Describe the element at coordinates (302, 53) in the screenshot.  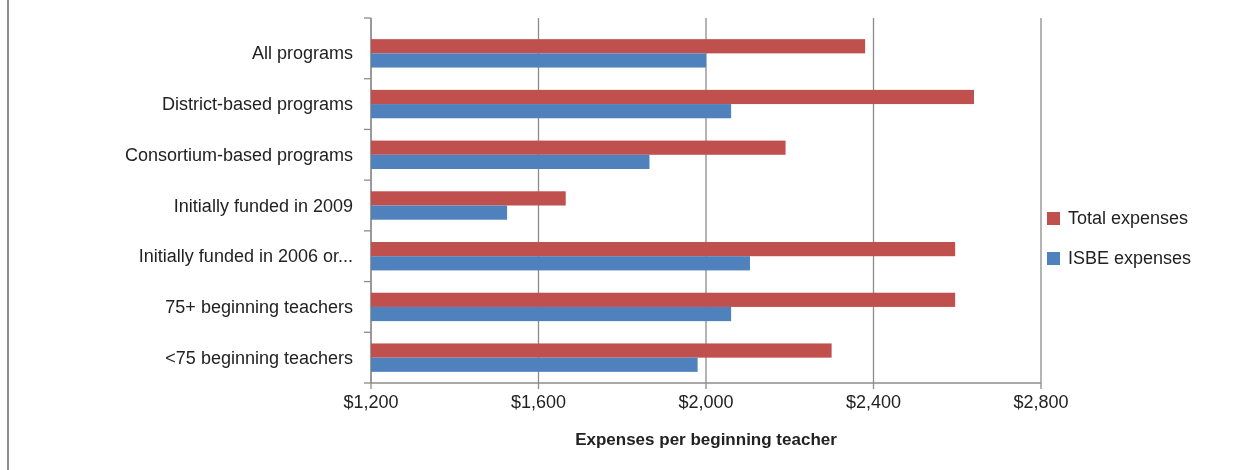
I see `y-tick-label: All programs` at that location.